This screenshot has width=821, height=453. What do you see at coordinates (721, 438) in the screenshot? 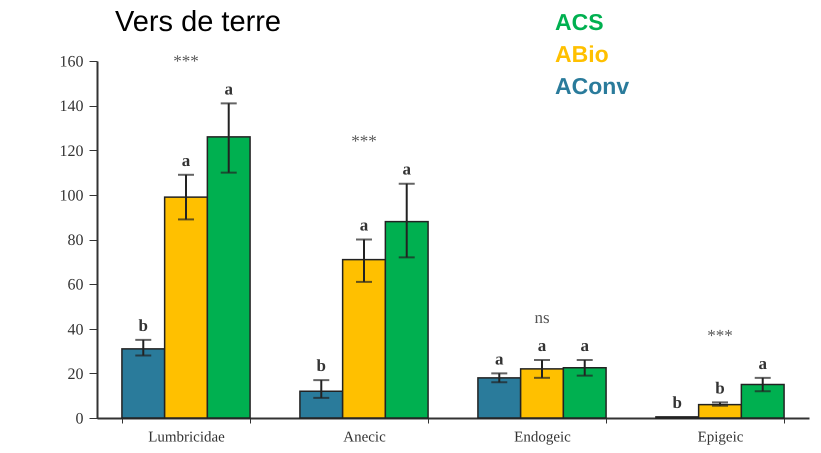
I see `x-tick-label: Epigeic` at bounding box center [721, 438].